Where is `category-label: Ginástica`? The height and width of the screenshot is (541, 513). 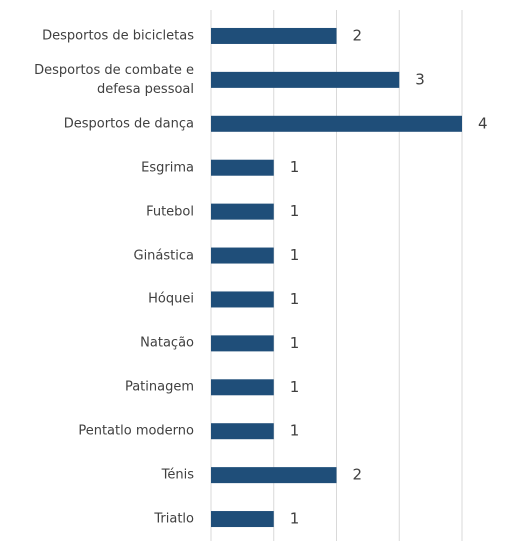
category-label: Ginástica is located at coordinates (164, 256).